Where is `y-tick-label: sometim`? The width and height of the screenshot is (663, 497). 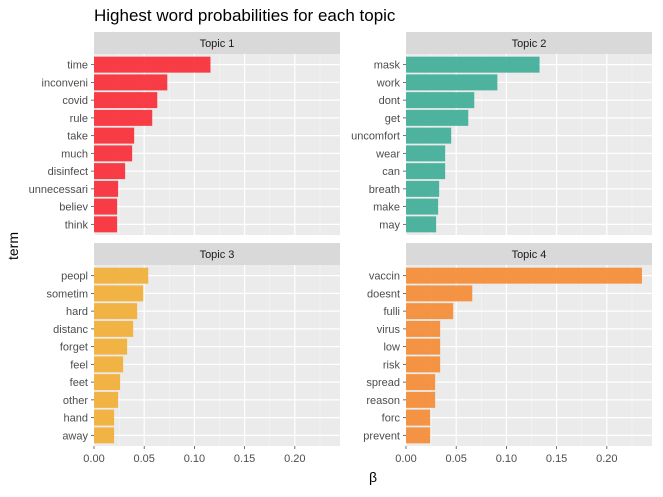 y-tick-label: sometim is located at coordinates (67, 294).